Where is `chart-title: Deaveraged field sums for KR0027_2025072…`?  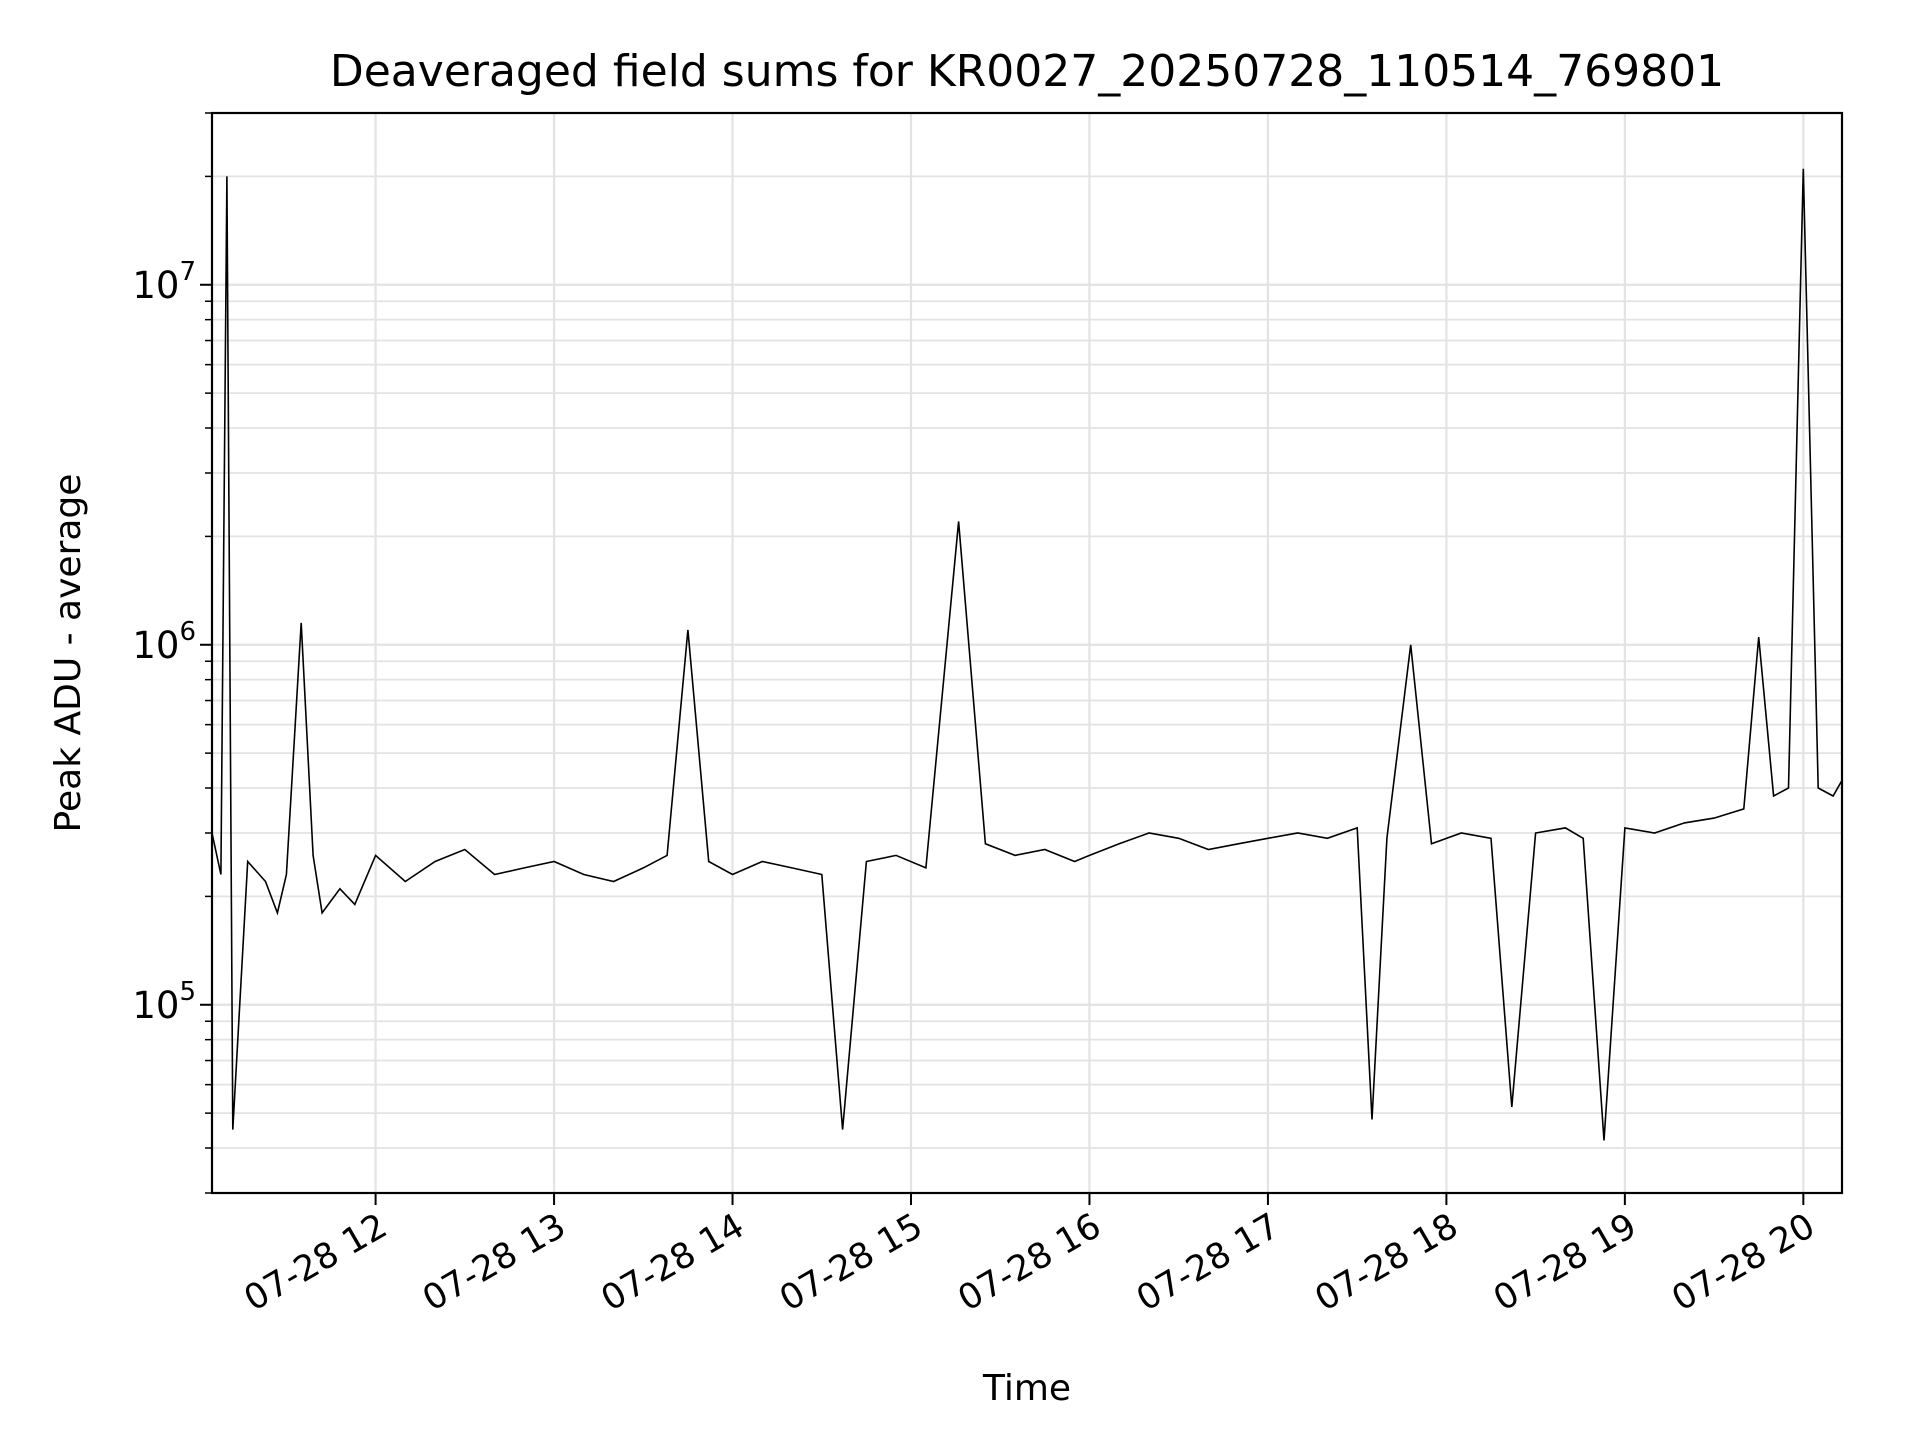 chart-title: Deaveraged field sums for KR0027_2025072… is located at coordinates (1027, 71).